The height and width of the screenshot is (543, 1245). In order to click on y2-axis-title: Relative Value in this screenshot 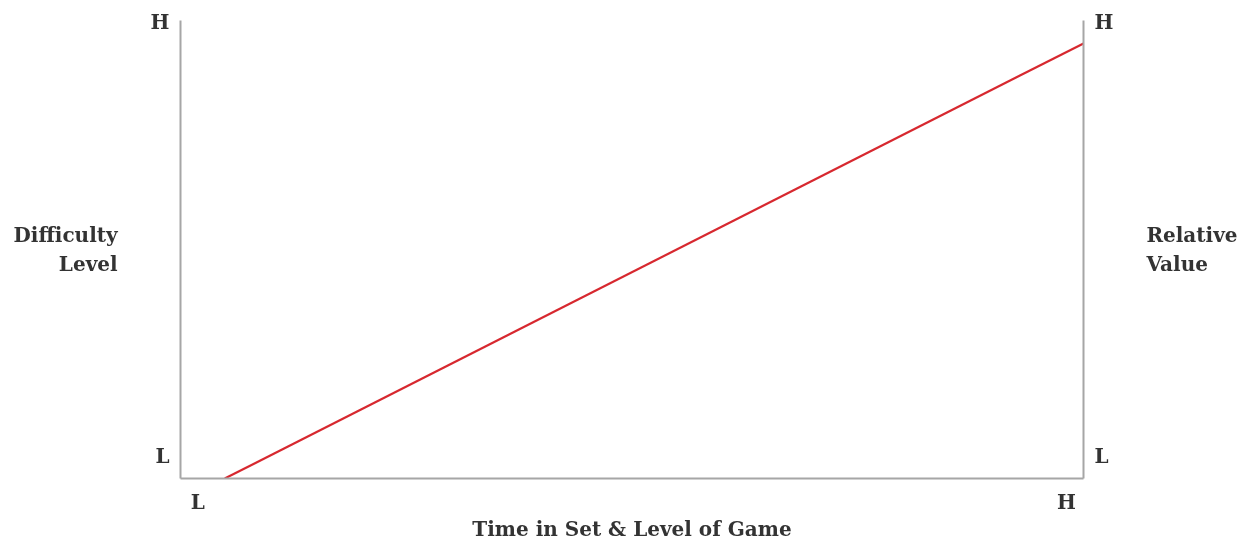, I will do `click(1191, 249)`.